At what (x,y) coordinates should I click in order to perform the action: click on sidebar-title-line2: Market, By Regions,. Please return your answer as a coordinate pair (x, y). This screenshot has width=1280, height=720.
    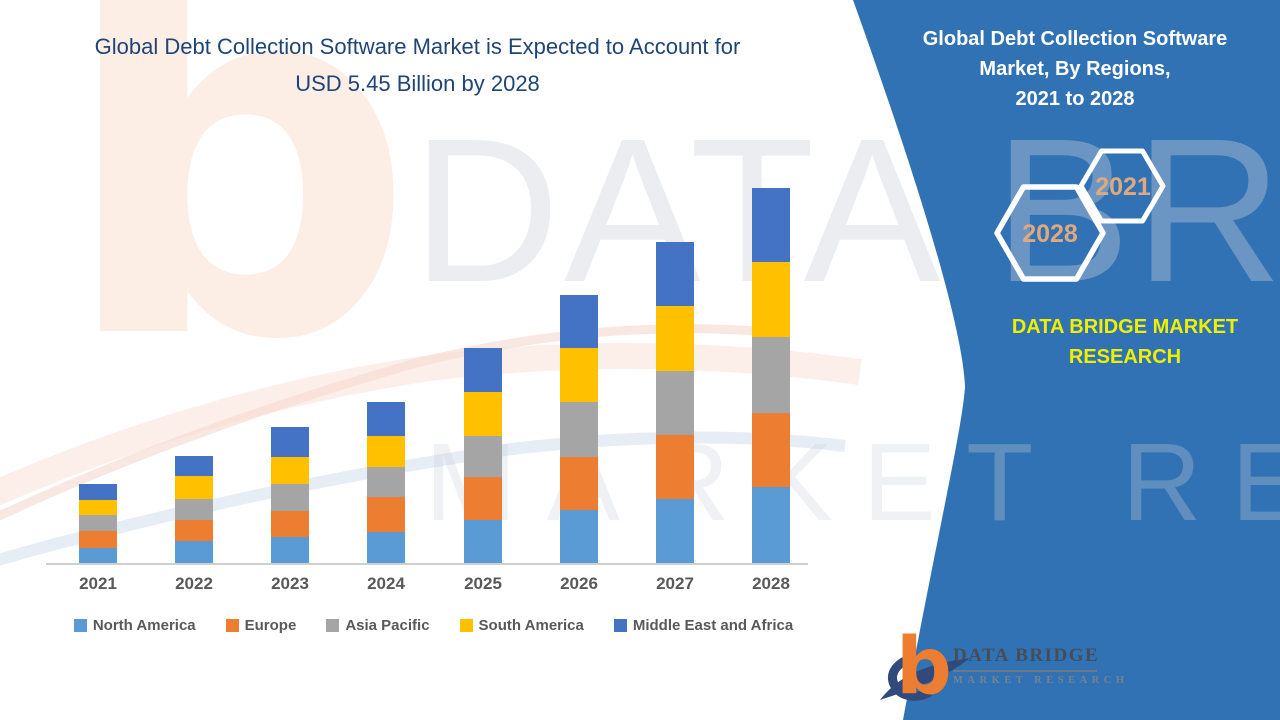
    Looking at the image, I should click on (1075, 69).